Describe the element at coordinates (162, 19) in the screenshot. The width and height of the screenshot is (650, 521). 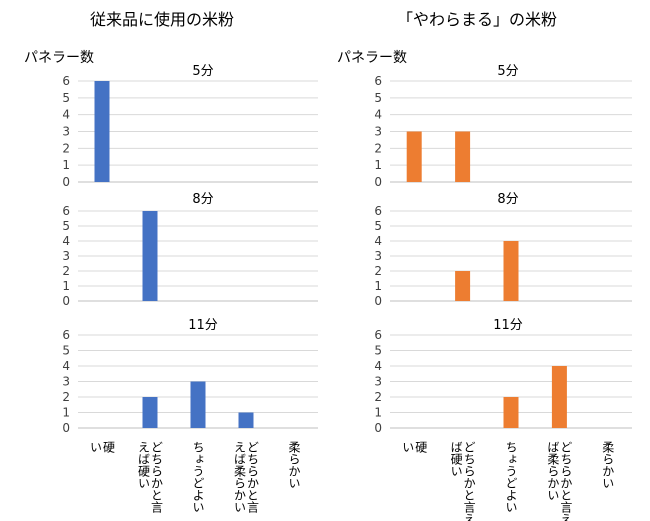
I see `panel-title-conventional: 従来品に使用の米粉` at that location.